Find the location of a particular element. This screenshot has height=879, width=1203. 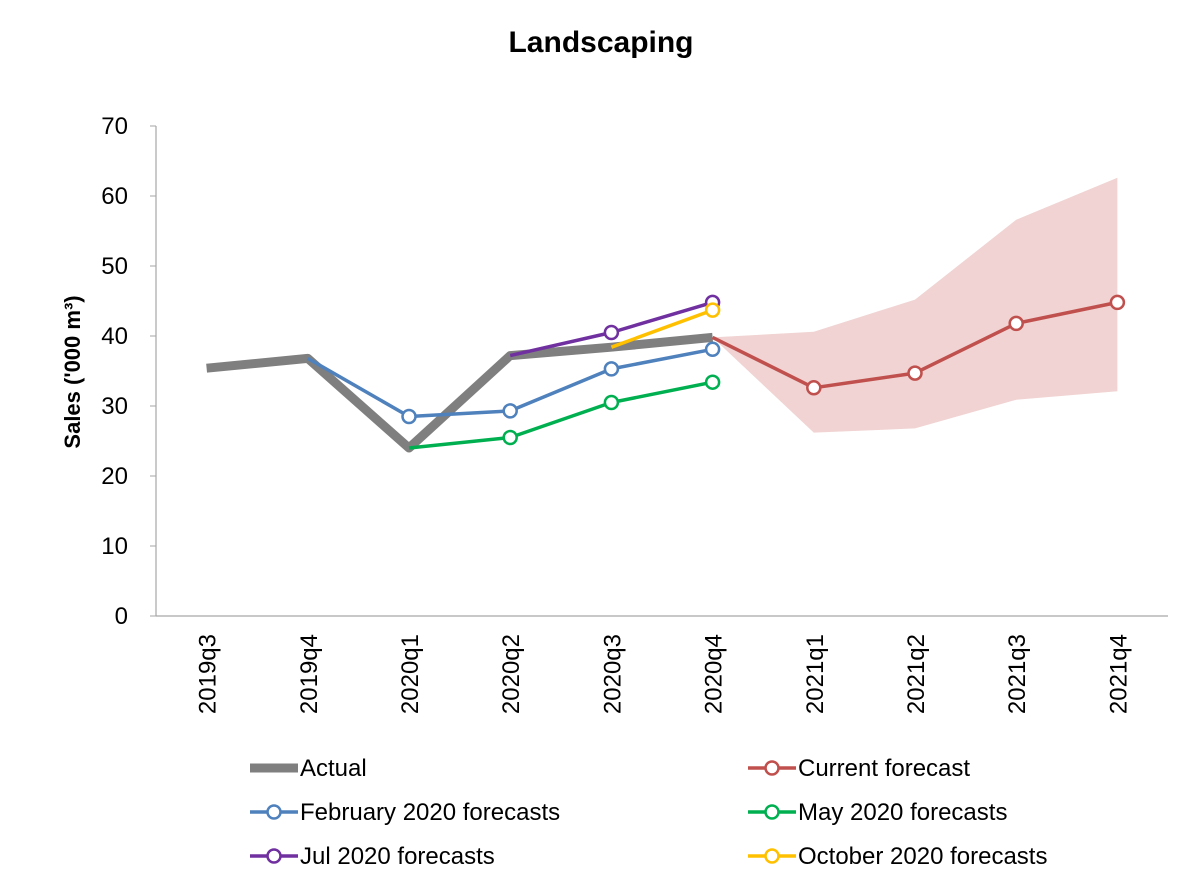

legend-label: Actual is located at coordinates (333, 768).